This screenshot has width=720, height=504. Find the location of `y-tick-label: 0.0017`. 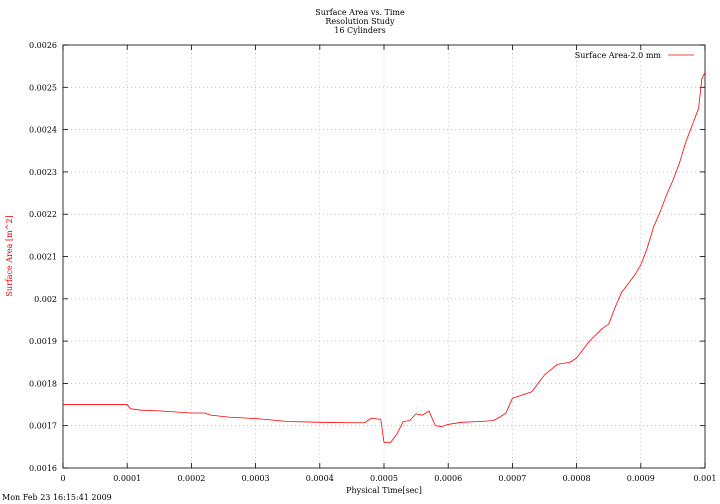

y-tick-label: 0.0017 is located at coordinates (43, 426).